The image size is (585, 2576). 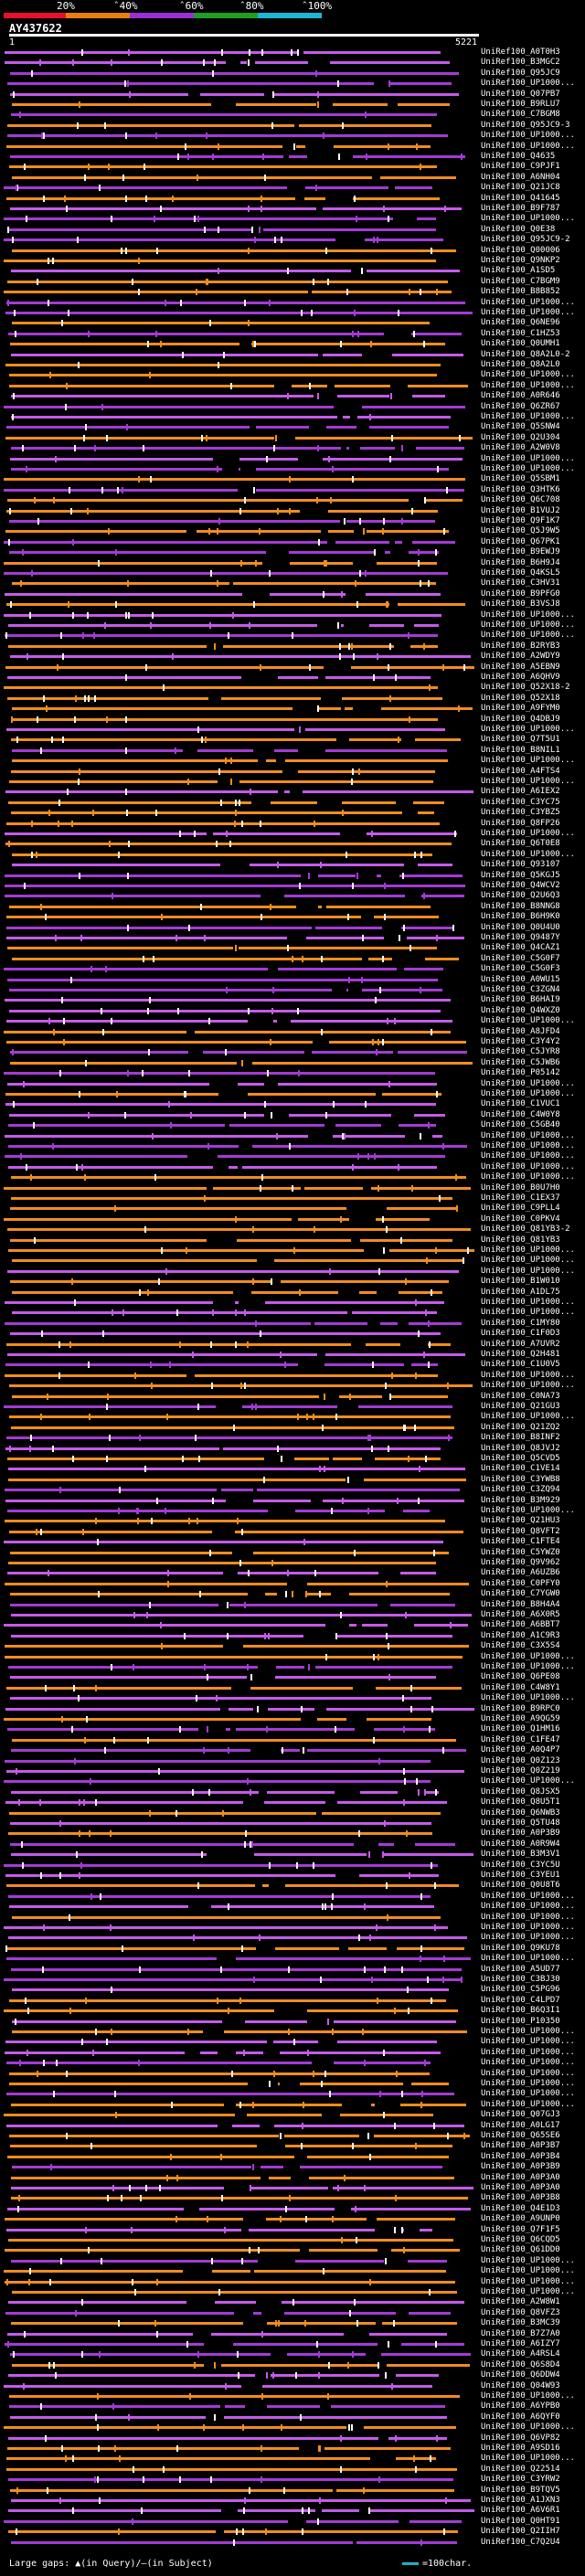 What do you see at coordinates (520, 52) in the screenshot?
I see `hit-name: UniRef100_A0T0H3` at bounding box center [520, 52].